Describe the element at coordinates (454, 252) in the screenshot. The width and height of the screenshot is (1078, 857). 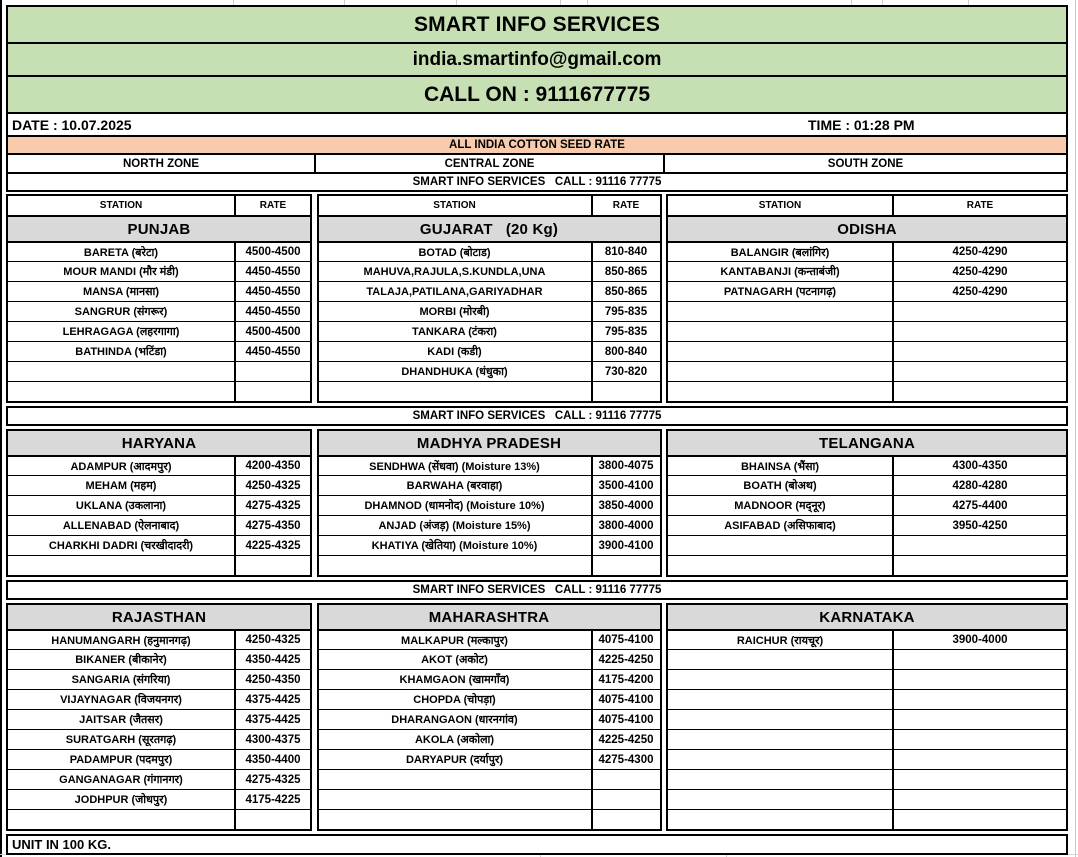
I see `station-cell: BOTAD (बोटाड)` at that location.